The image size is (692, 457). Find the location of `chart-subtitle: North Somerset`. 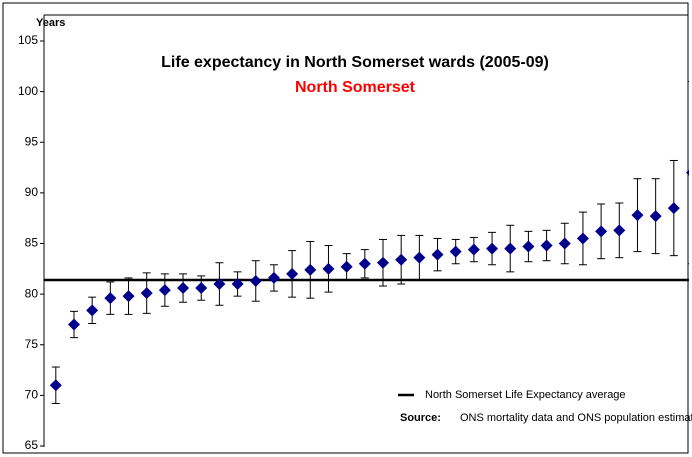

chart-subtitle: North Somerset is located at coordinates (355, 87).